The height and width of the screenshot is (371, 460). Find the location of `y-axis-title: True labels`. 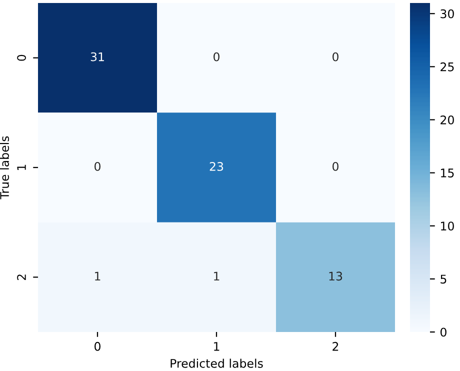

y-axis-title: True labels is located at coordinates (5, 168).